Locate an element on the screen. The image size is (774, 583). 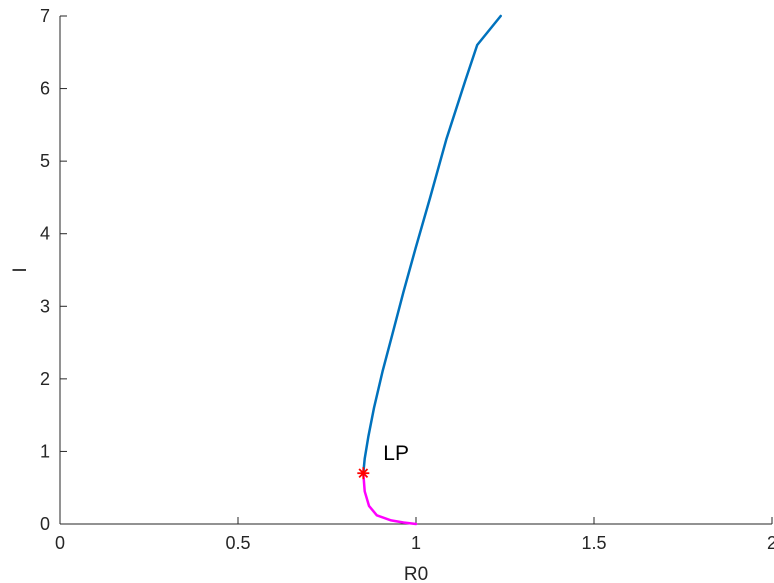
y-tick-label: 0 is located at coordinates (45, 524).